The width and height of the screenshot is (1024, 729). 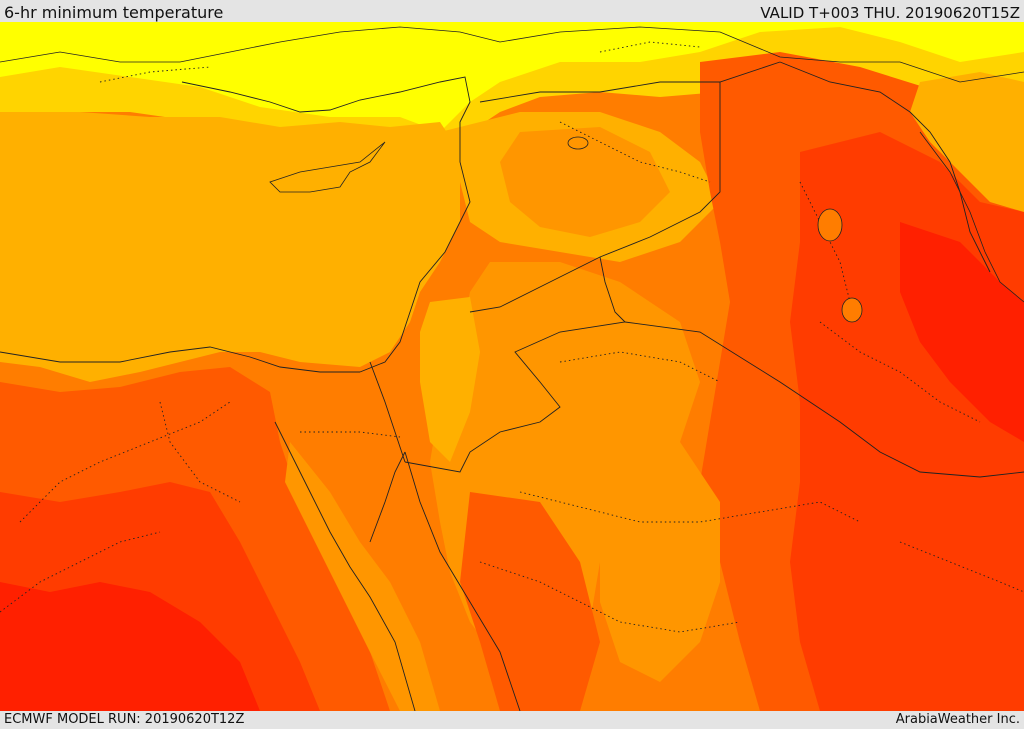 I want to click on field-red-east, so click(x=962, y=332).